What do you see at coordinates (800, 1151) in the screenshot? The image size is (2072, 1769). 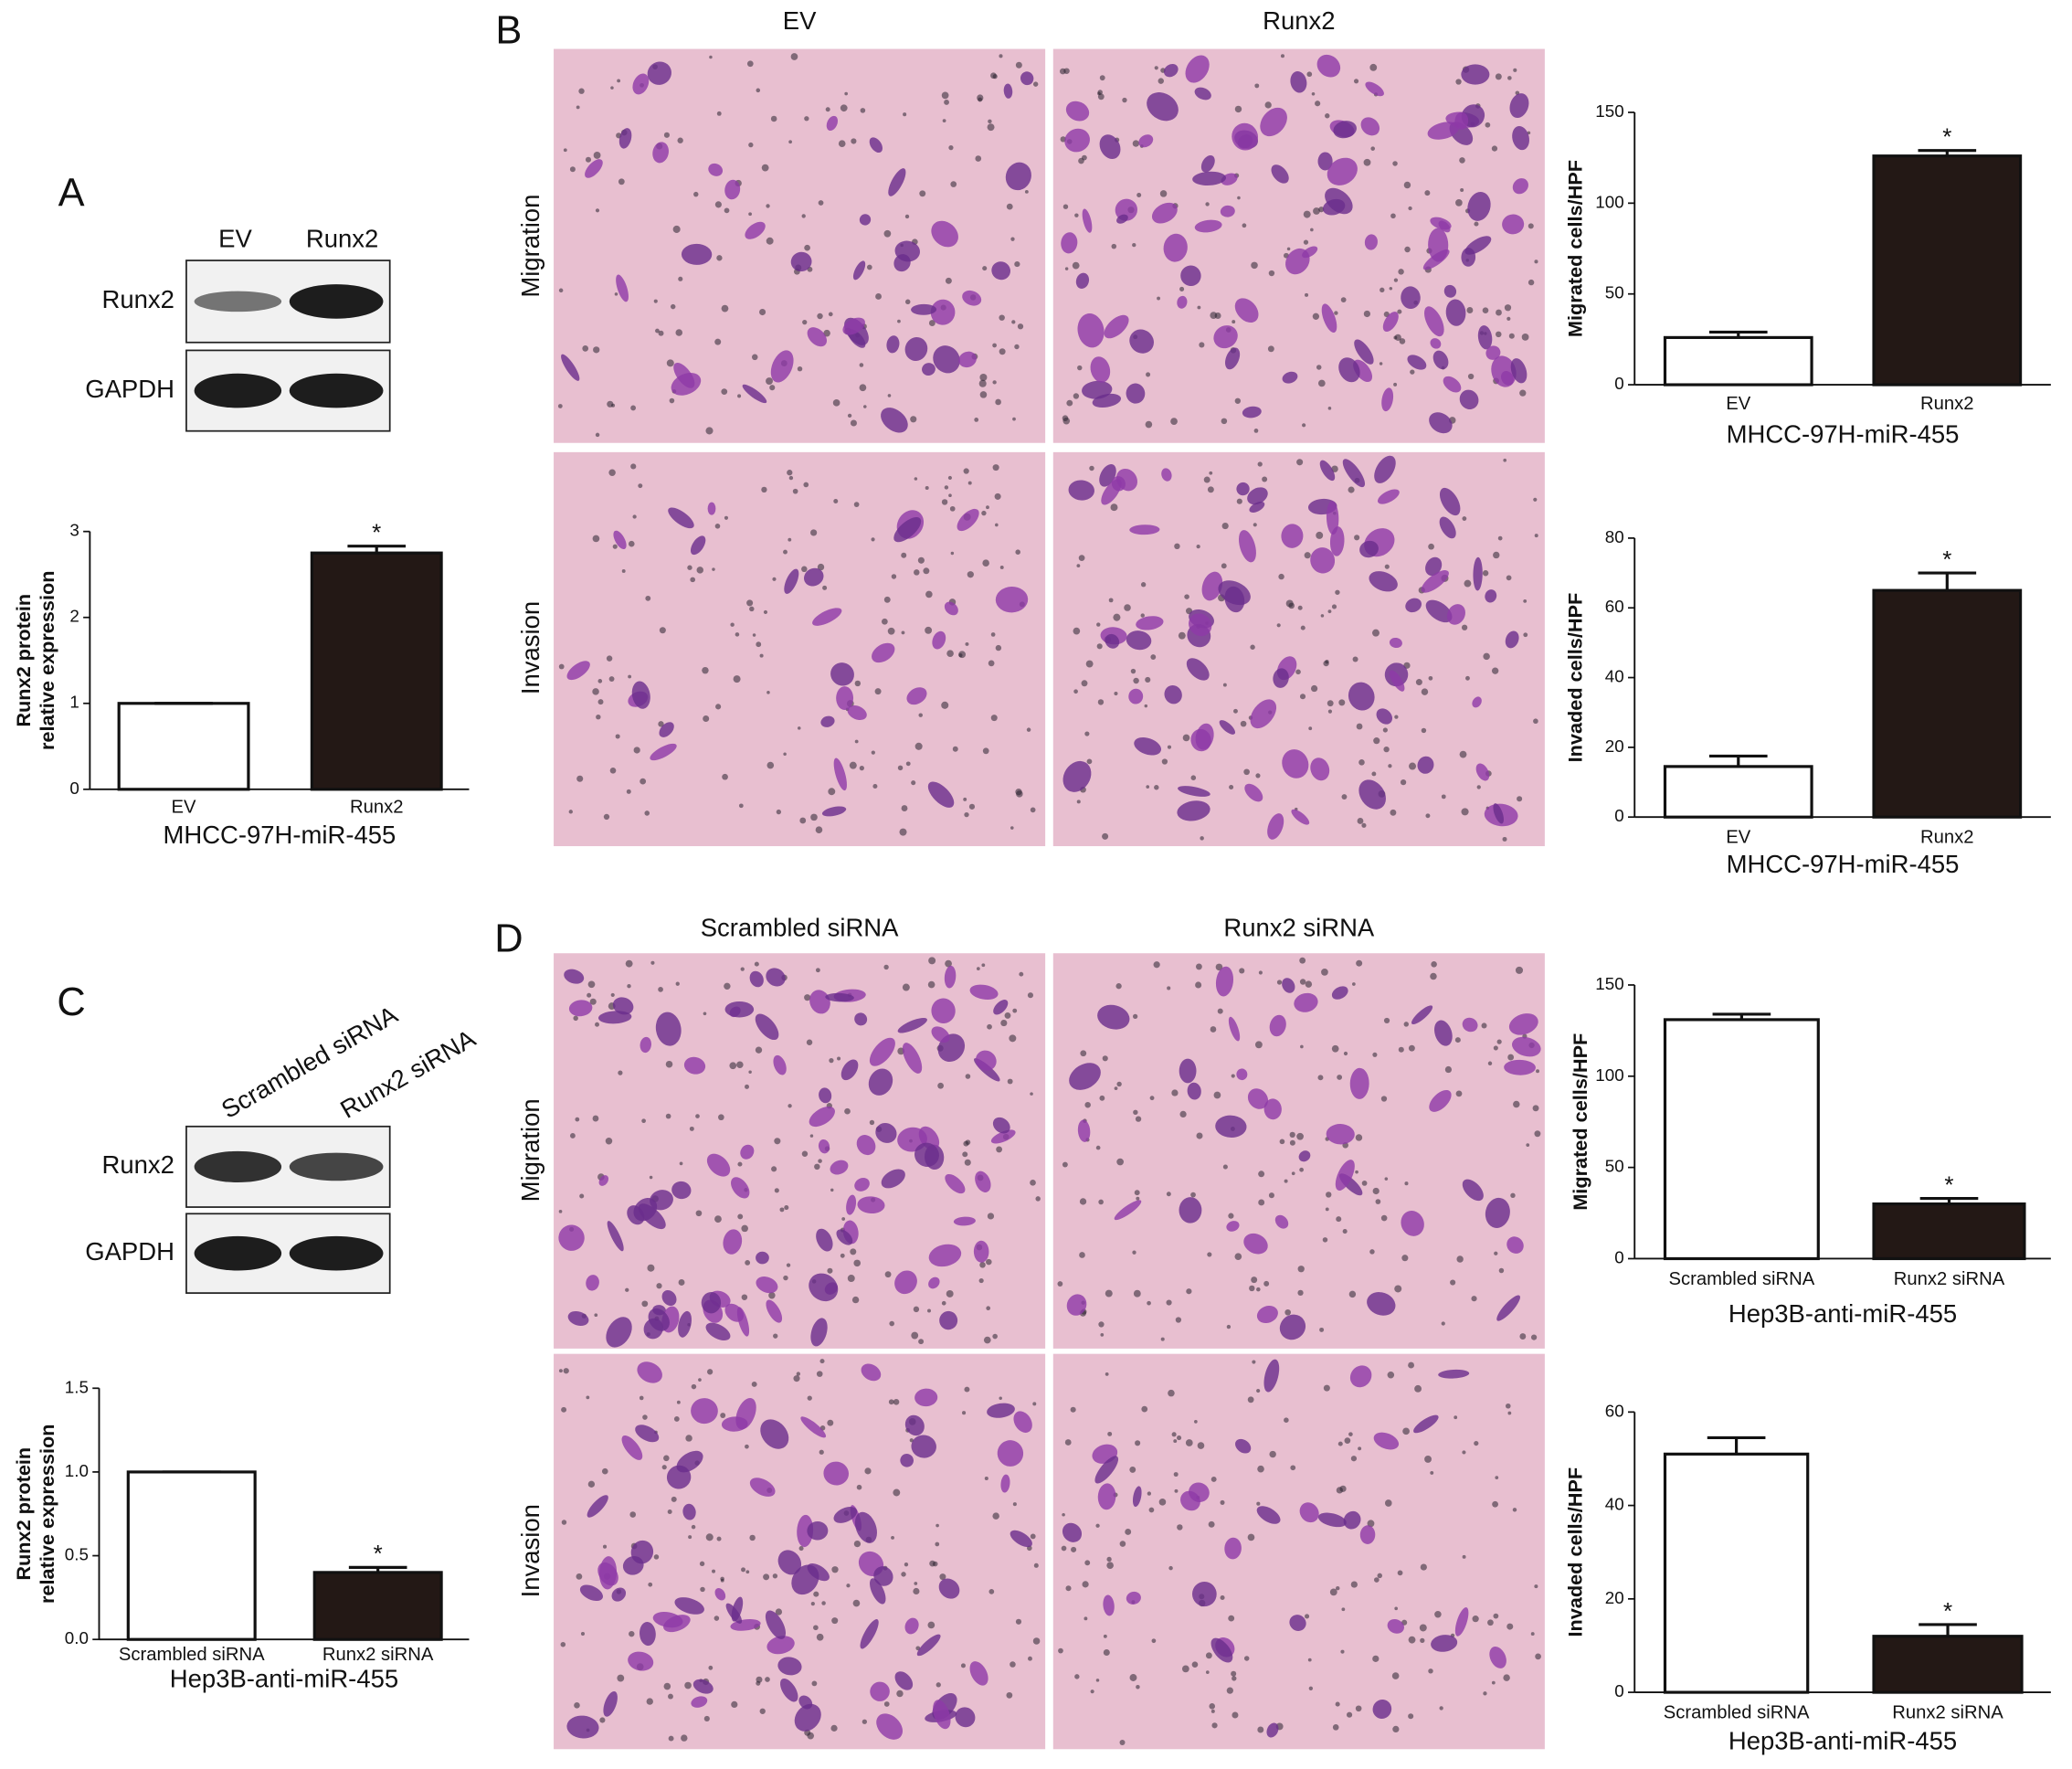 I see `micrograph` at bounding box center [800, 1151].